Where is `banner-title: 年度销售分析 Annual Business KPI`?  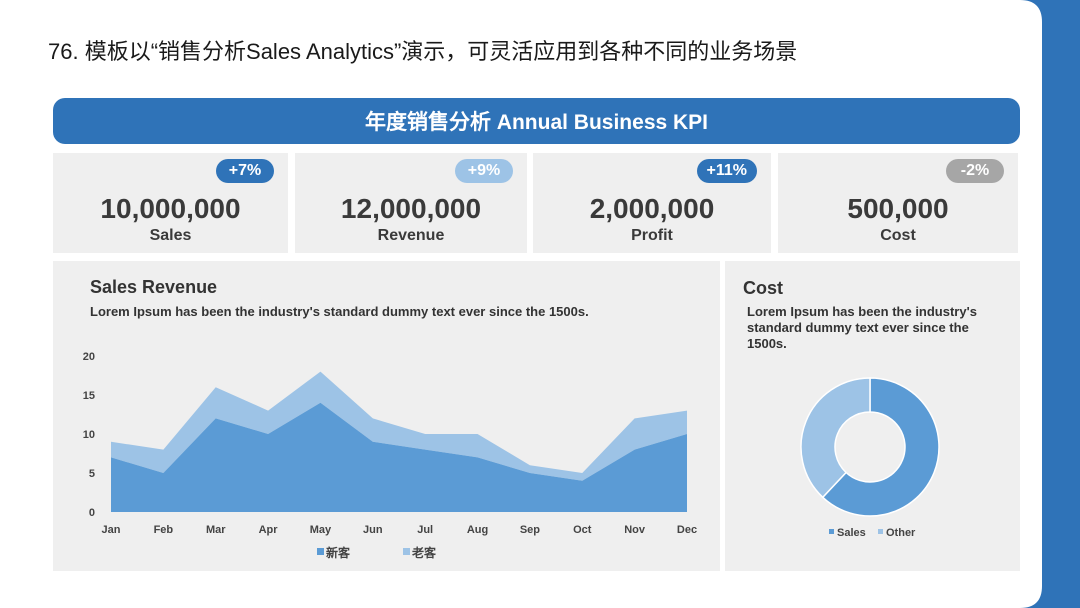 banner-title: 年度销售分析 Annual Business KPI is located at coordinates (536, 122).